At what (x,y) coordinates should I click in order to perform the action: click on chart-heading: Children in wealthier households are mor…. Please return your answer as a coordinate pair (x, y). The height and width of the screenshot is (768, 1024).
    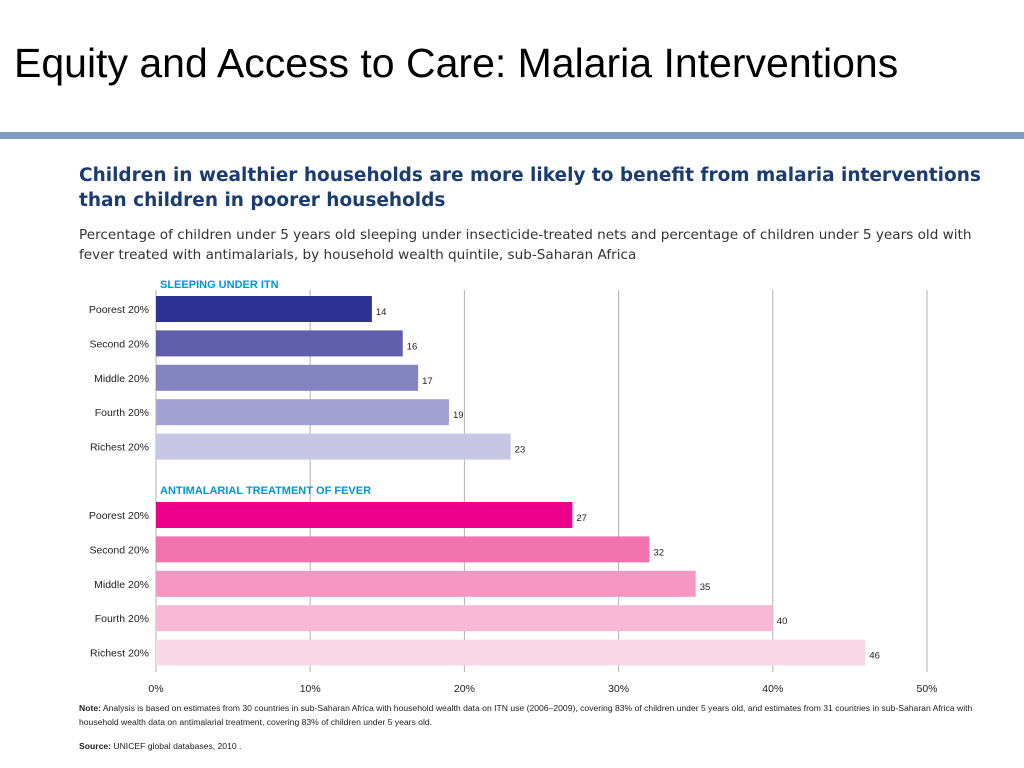
    Looking at the image, I should click on (530, 188).